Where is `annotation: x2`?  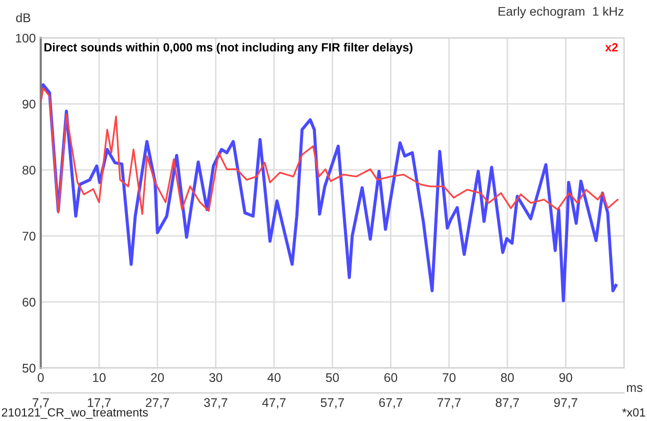 annotation: x2 is located at coordinates (611, 47).